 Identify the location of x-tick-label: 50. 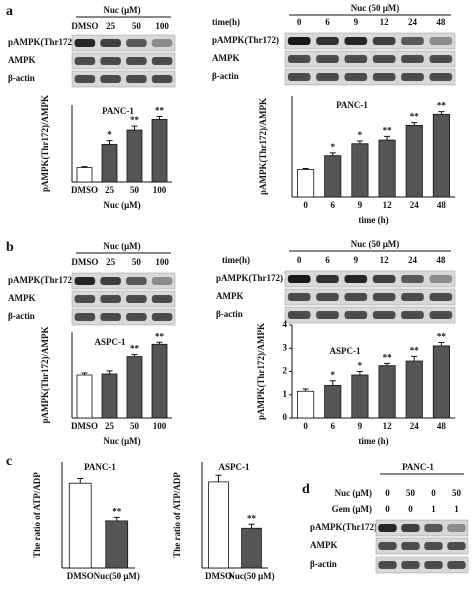
(135, 426).